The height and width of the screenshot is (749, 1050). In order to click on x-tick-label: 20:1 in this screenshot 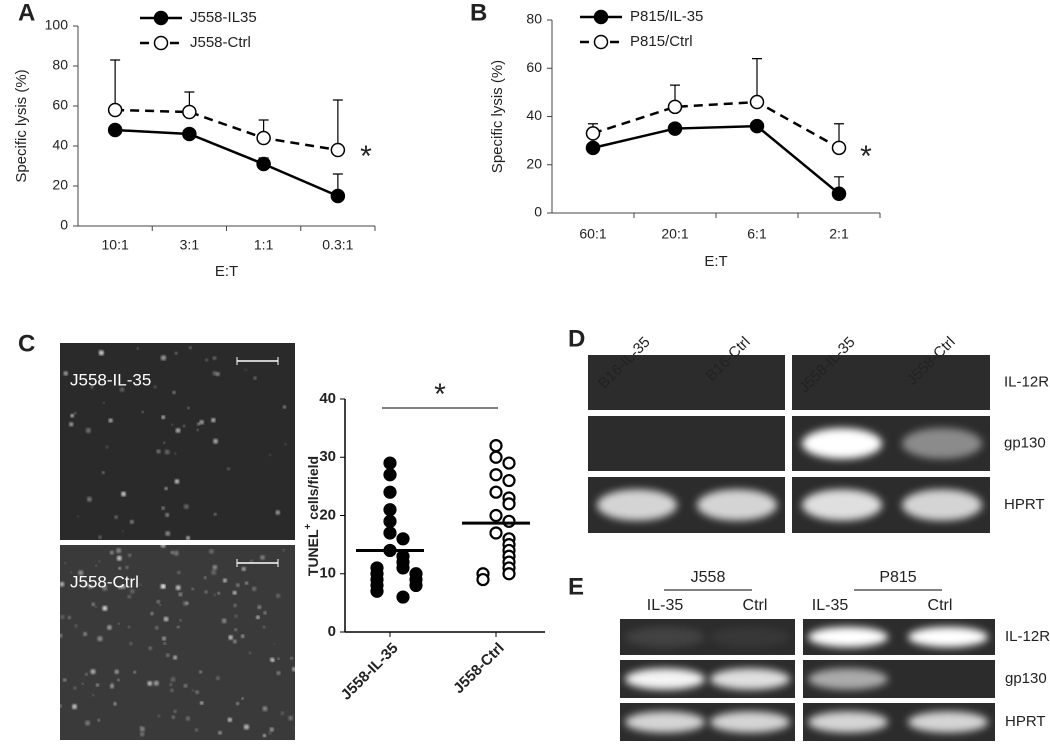, I will do `click(674, 234)`.